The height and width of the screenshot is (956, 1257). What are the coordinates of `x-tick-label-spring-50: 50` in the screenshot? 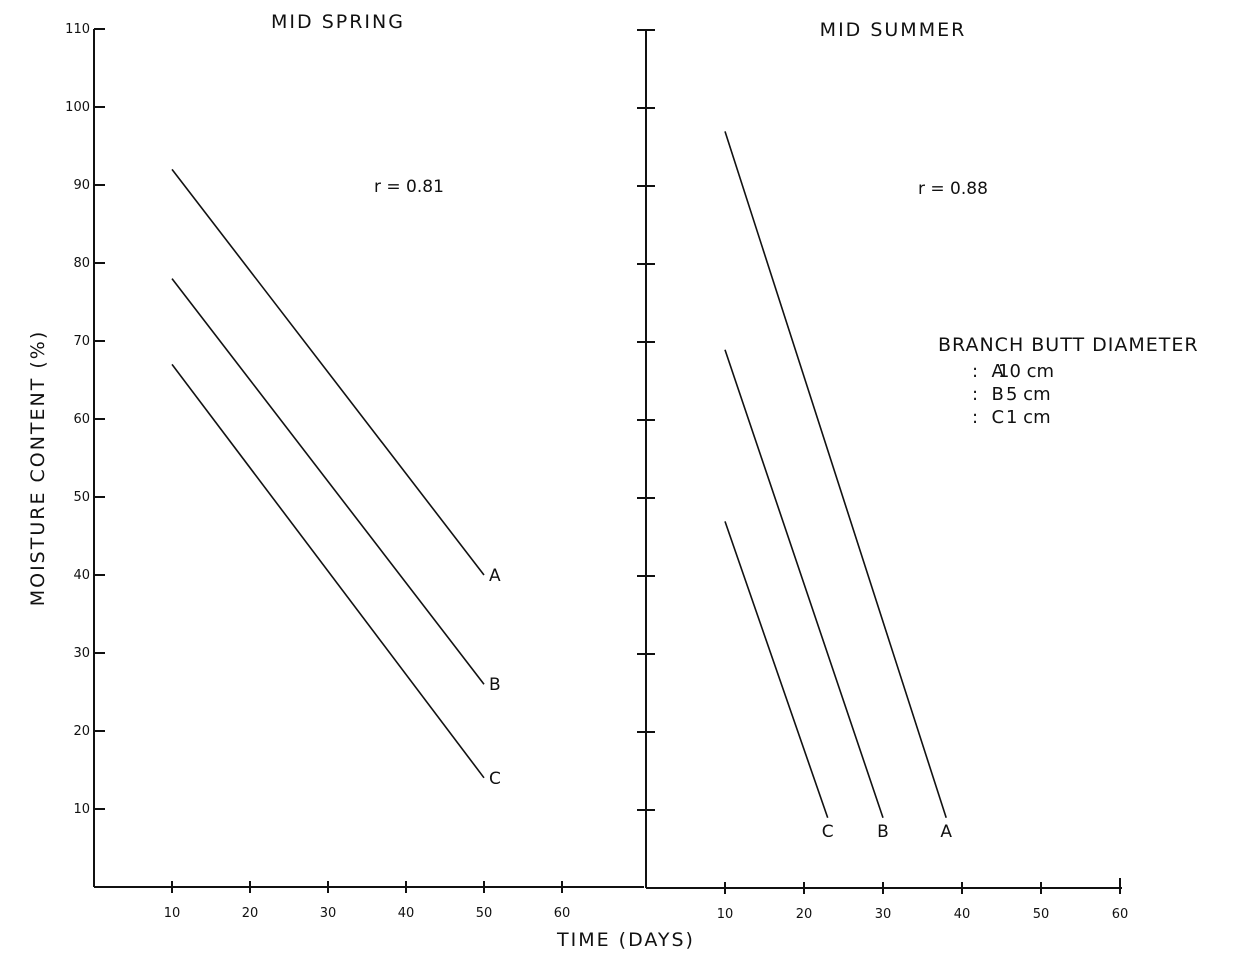 It's located at (484, 913).